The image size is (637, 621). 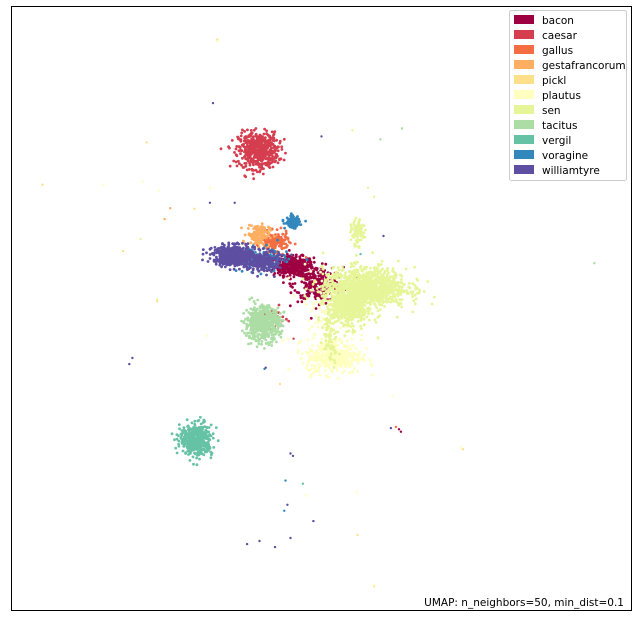 What do you see at coordinates (463, 449) in the screenshot?
I see `point-pickl` at bounding box center [463, 449].